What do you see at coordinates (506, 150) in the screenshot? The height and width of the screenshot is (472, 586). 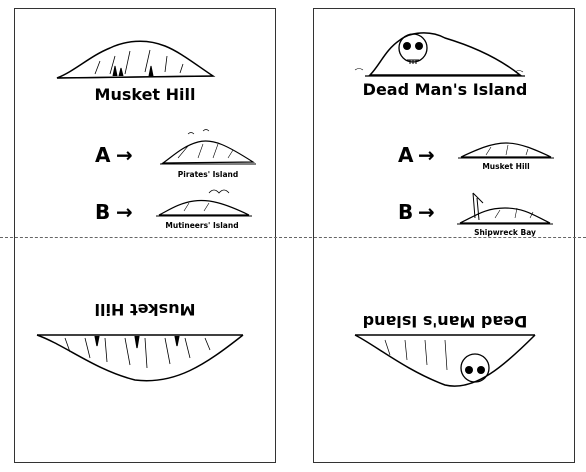 I see `musket-hill-small-illustration` at bounding box center [506, 150].